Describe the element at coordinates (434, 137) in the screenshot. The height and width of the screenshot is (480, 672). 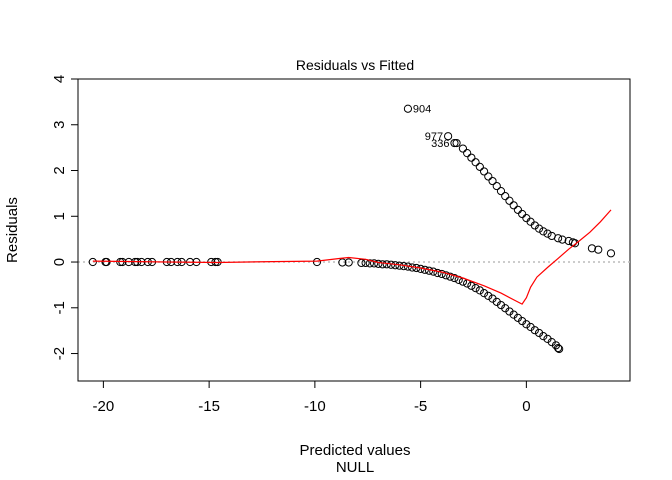
I see `point-annotation: 977` at that location.